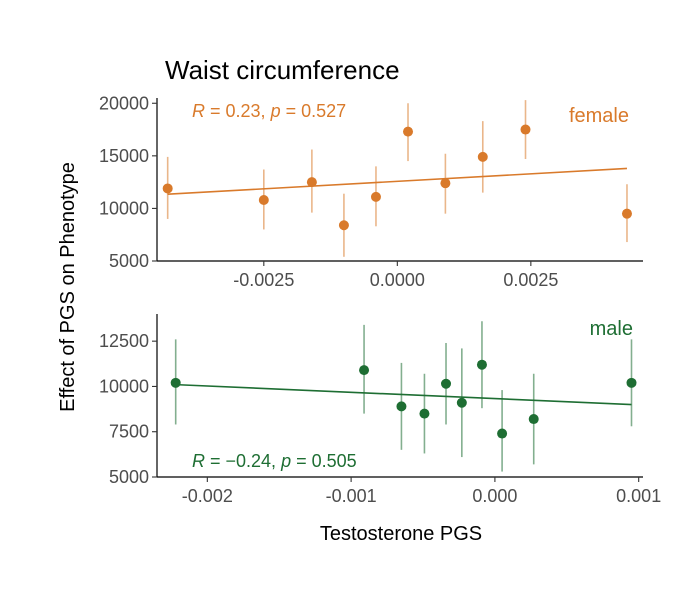 The image size is (700, 600). I want to click on chart-title: Waist circumference, so click(282, 70).